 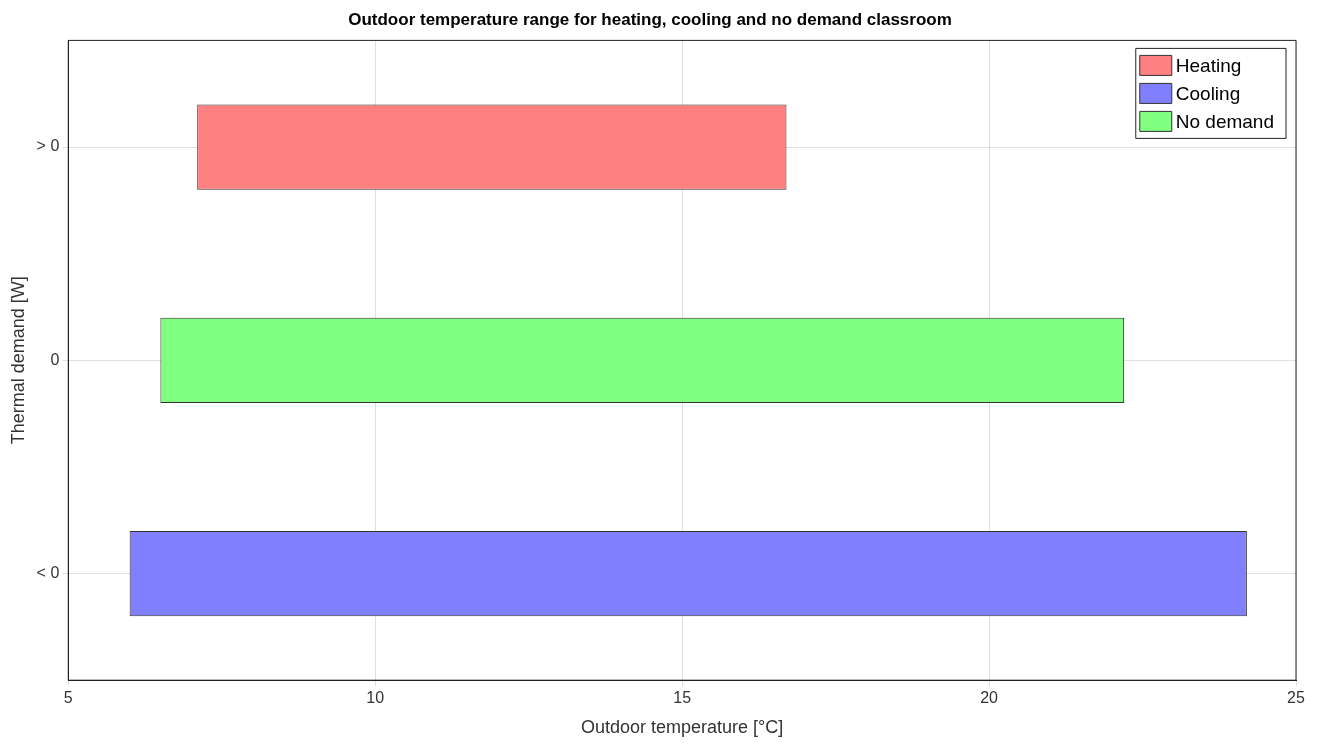 I want to click on legend-label: Heating, so click(x=1208, y=65).